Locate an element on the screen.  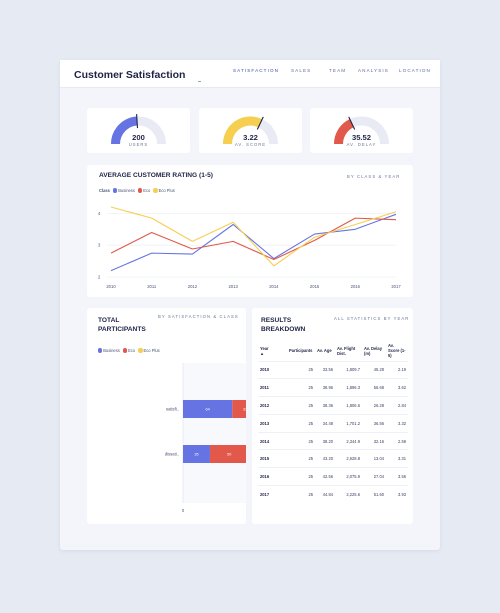
col-flight: Av. Flight Dist. is located at coordinates (346, 350).